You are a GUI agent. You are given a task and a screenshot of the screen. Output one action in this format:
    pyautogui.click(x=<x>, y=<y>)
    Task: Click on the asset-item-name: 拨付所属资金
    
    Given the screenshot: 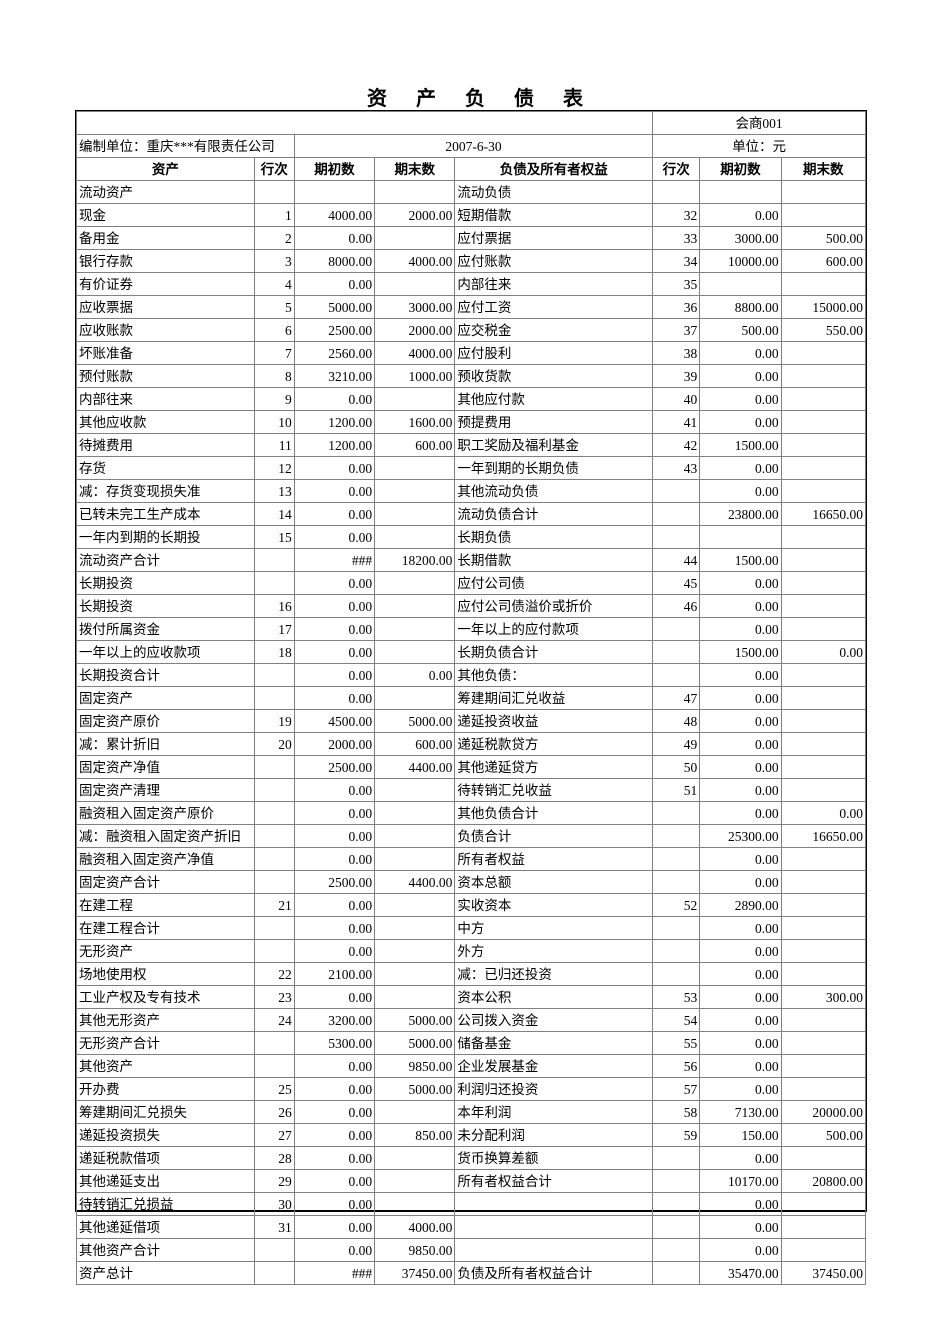 What is the action you would take?
    pyautogui.click(x=165, y=629)
    